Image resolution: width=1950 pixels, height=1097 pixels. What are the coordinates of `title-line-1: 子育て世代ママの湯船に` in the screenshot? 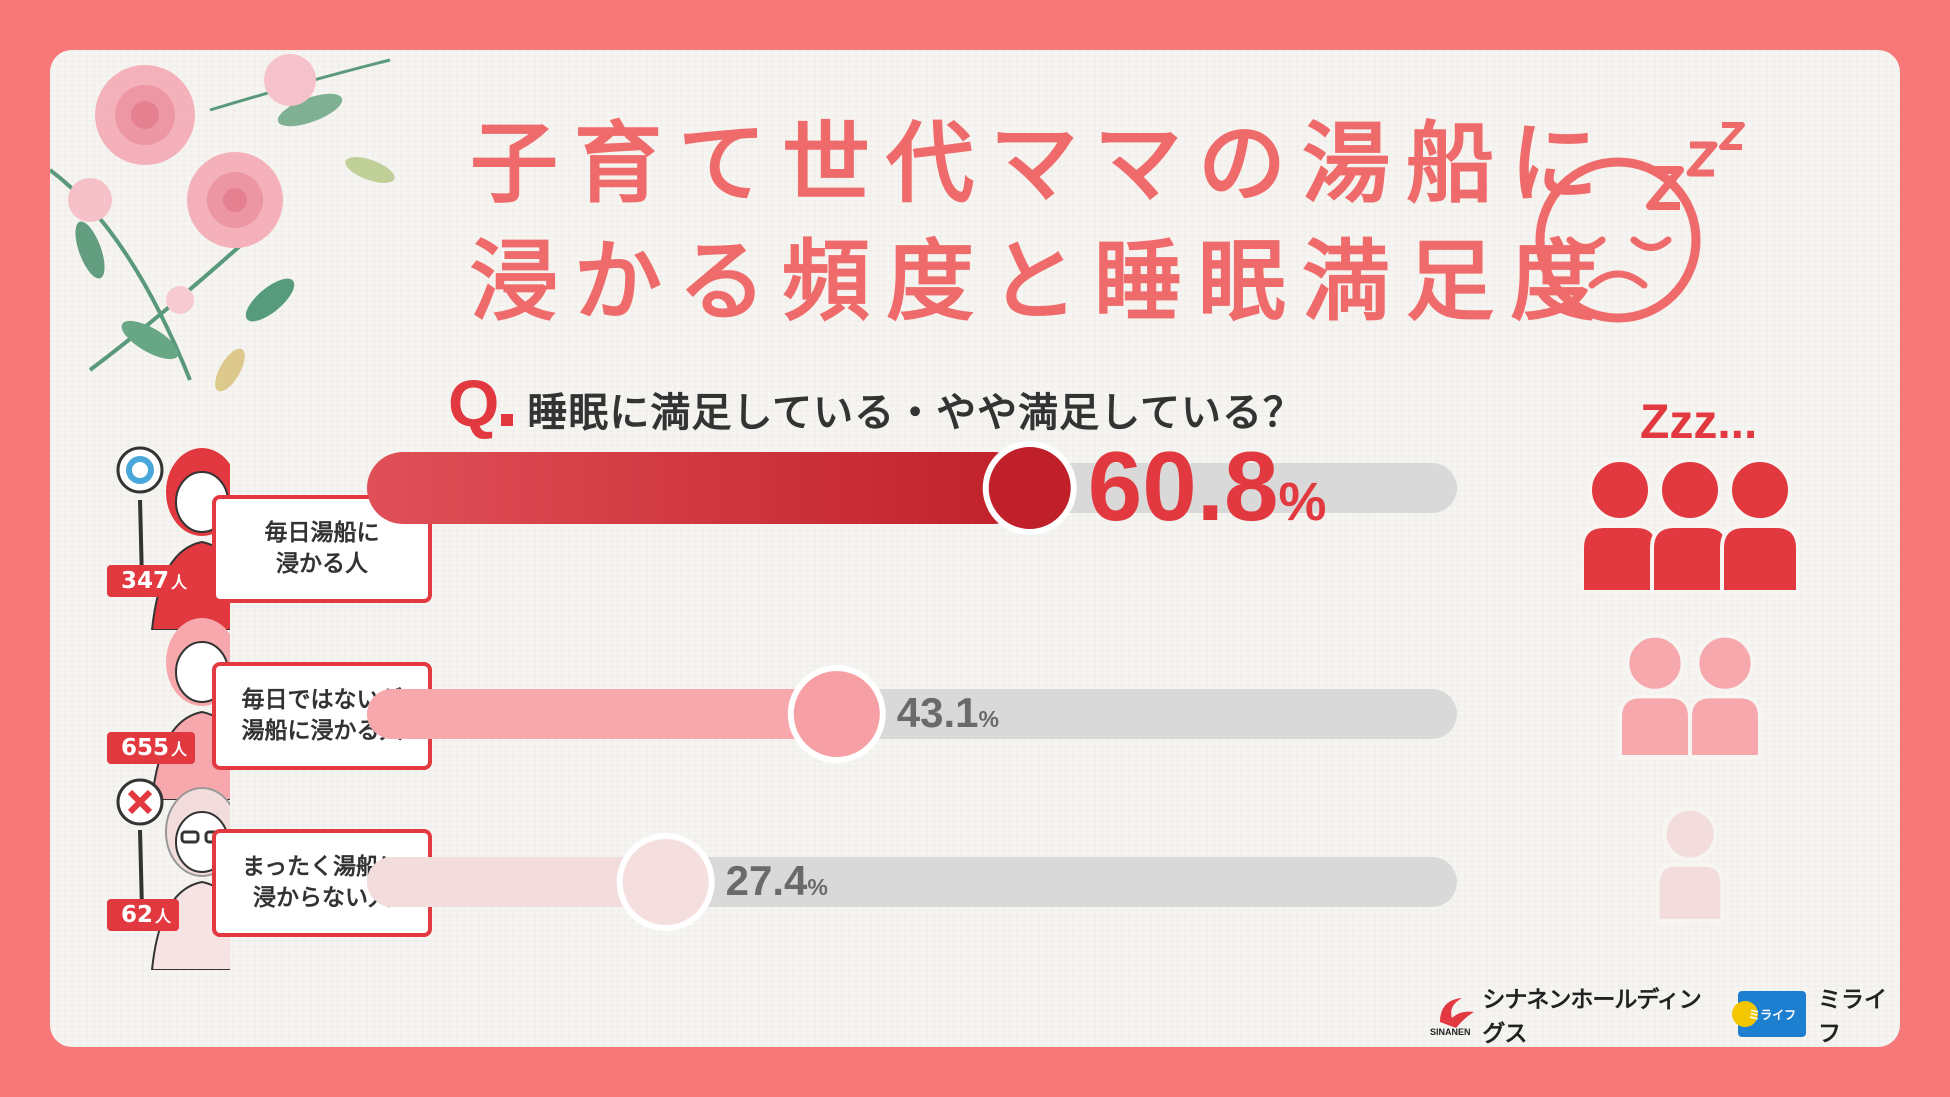 It's located at (1042, 163).